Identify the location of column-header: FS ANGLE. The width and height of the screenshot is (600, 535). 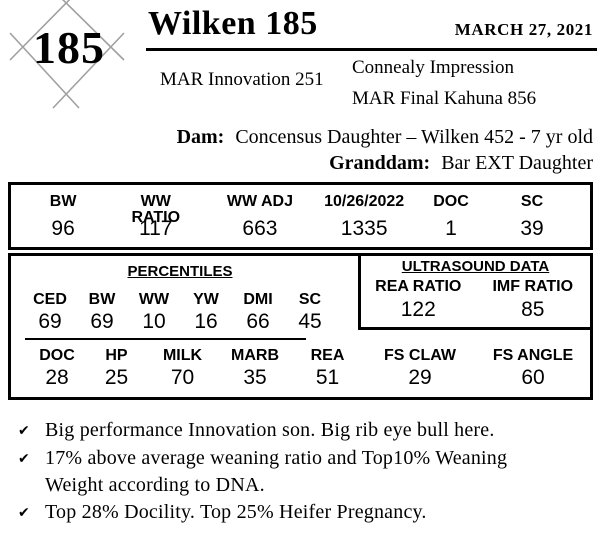
(533, 355).